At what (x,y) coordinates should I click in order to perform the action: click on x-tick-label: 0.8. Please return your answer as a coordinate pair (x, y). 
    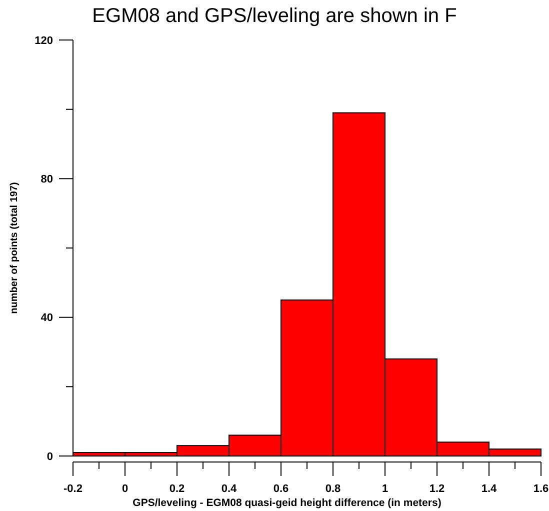
    Looking at the image, I should click on (333, 489).